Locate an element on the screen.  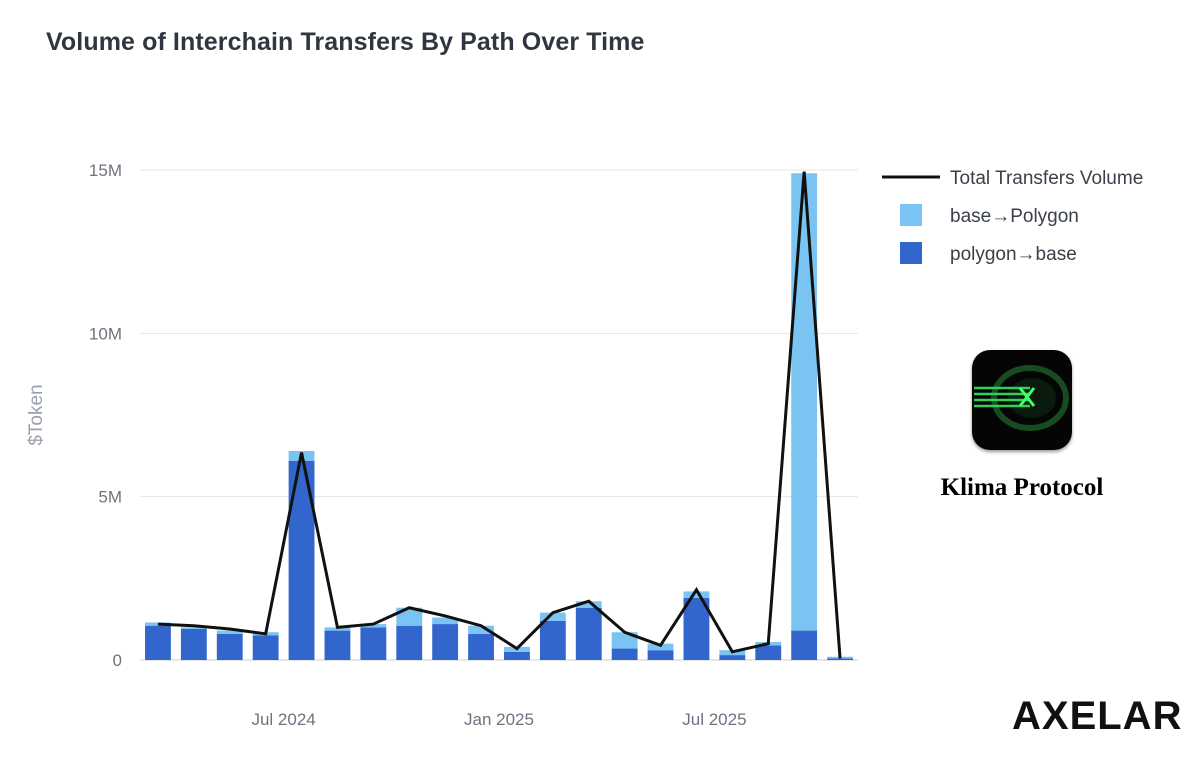
y-tick-label: 0 is located at coordinates (117, 660).